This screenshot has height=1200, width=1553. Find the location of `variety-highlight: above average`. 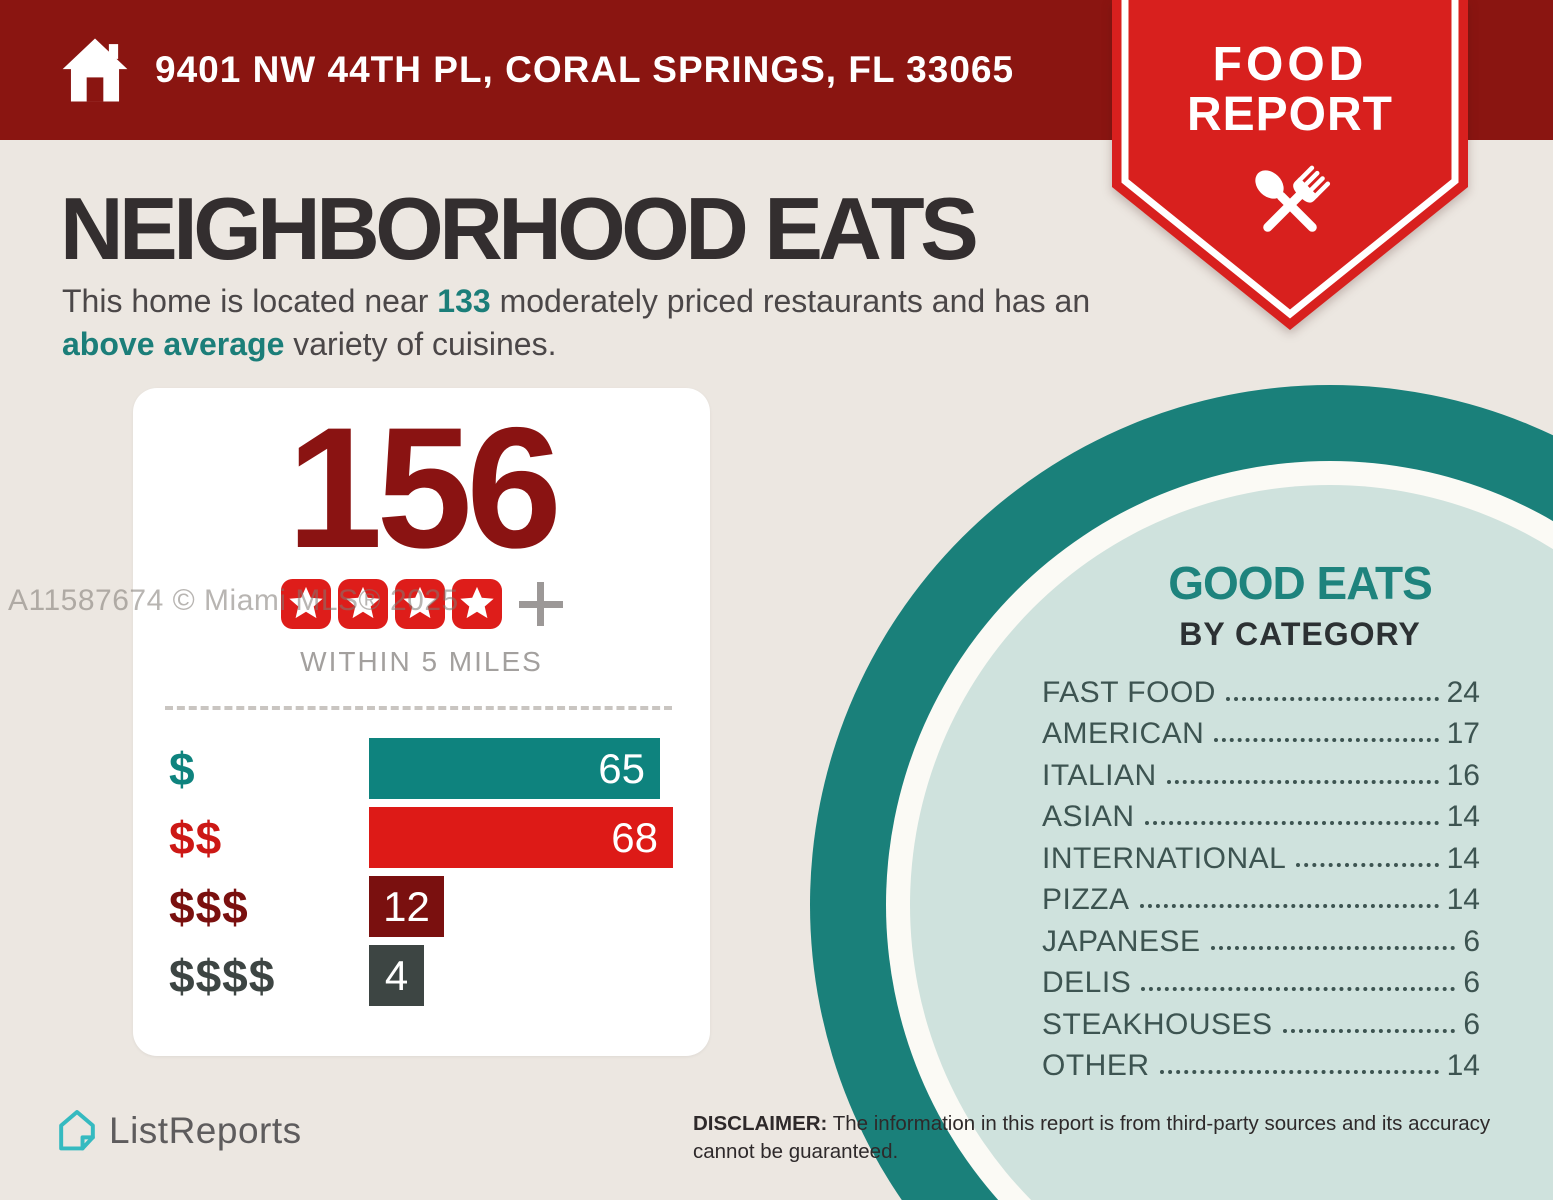

variety-highlight: above average is located at coordinates (173, 344).